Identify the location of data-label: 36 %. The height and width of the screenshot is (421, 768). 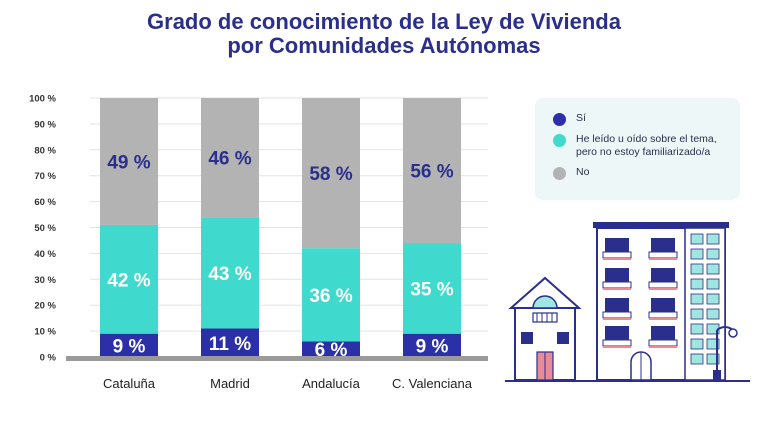
(330, 296).